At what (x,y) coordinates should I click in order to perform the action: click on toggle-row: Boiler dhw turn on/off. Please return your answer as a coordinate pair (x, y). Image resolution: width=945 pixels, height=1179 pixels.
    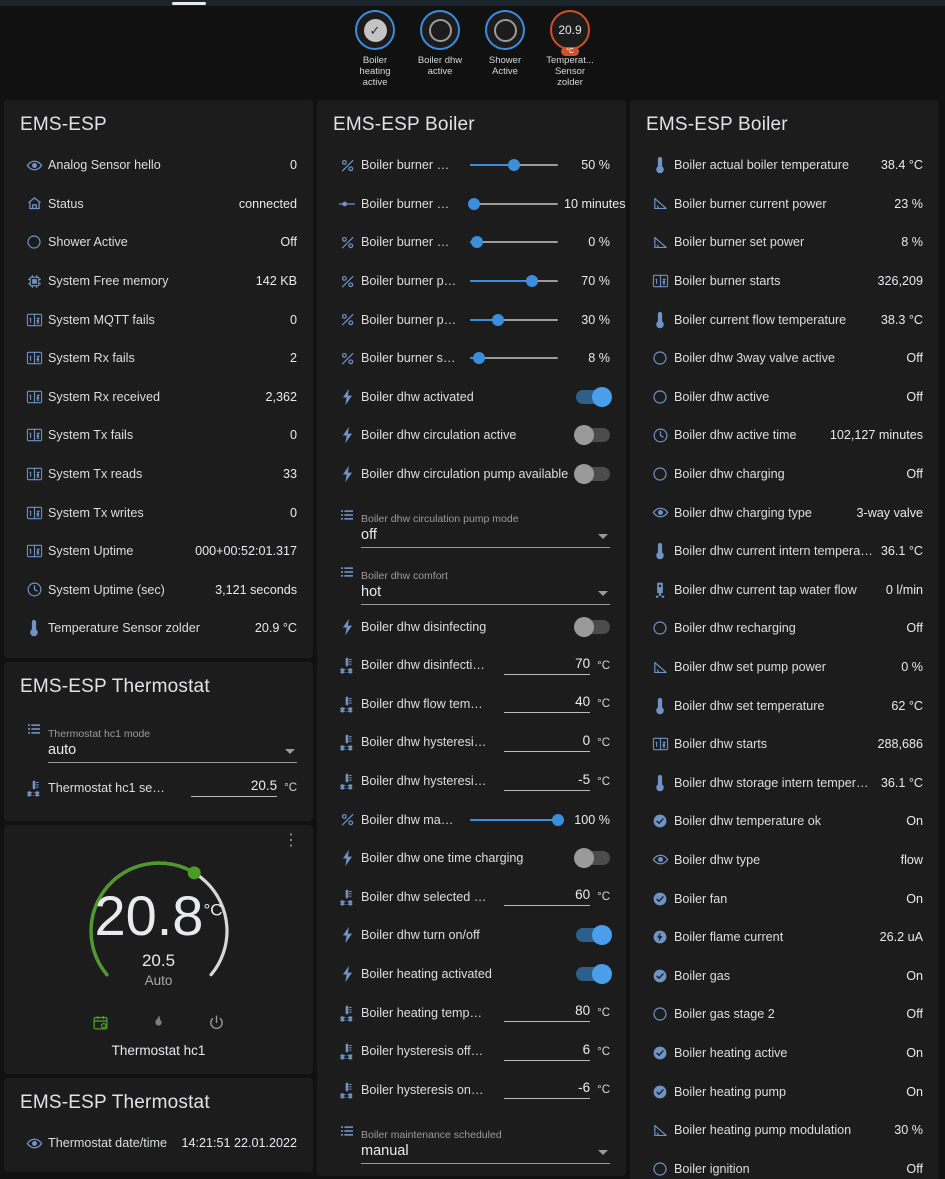
    Looking at the image, I should click on (472, 935).